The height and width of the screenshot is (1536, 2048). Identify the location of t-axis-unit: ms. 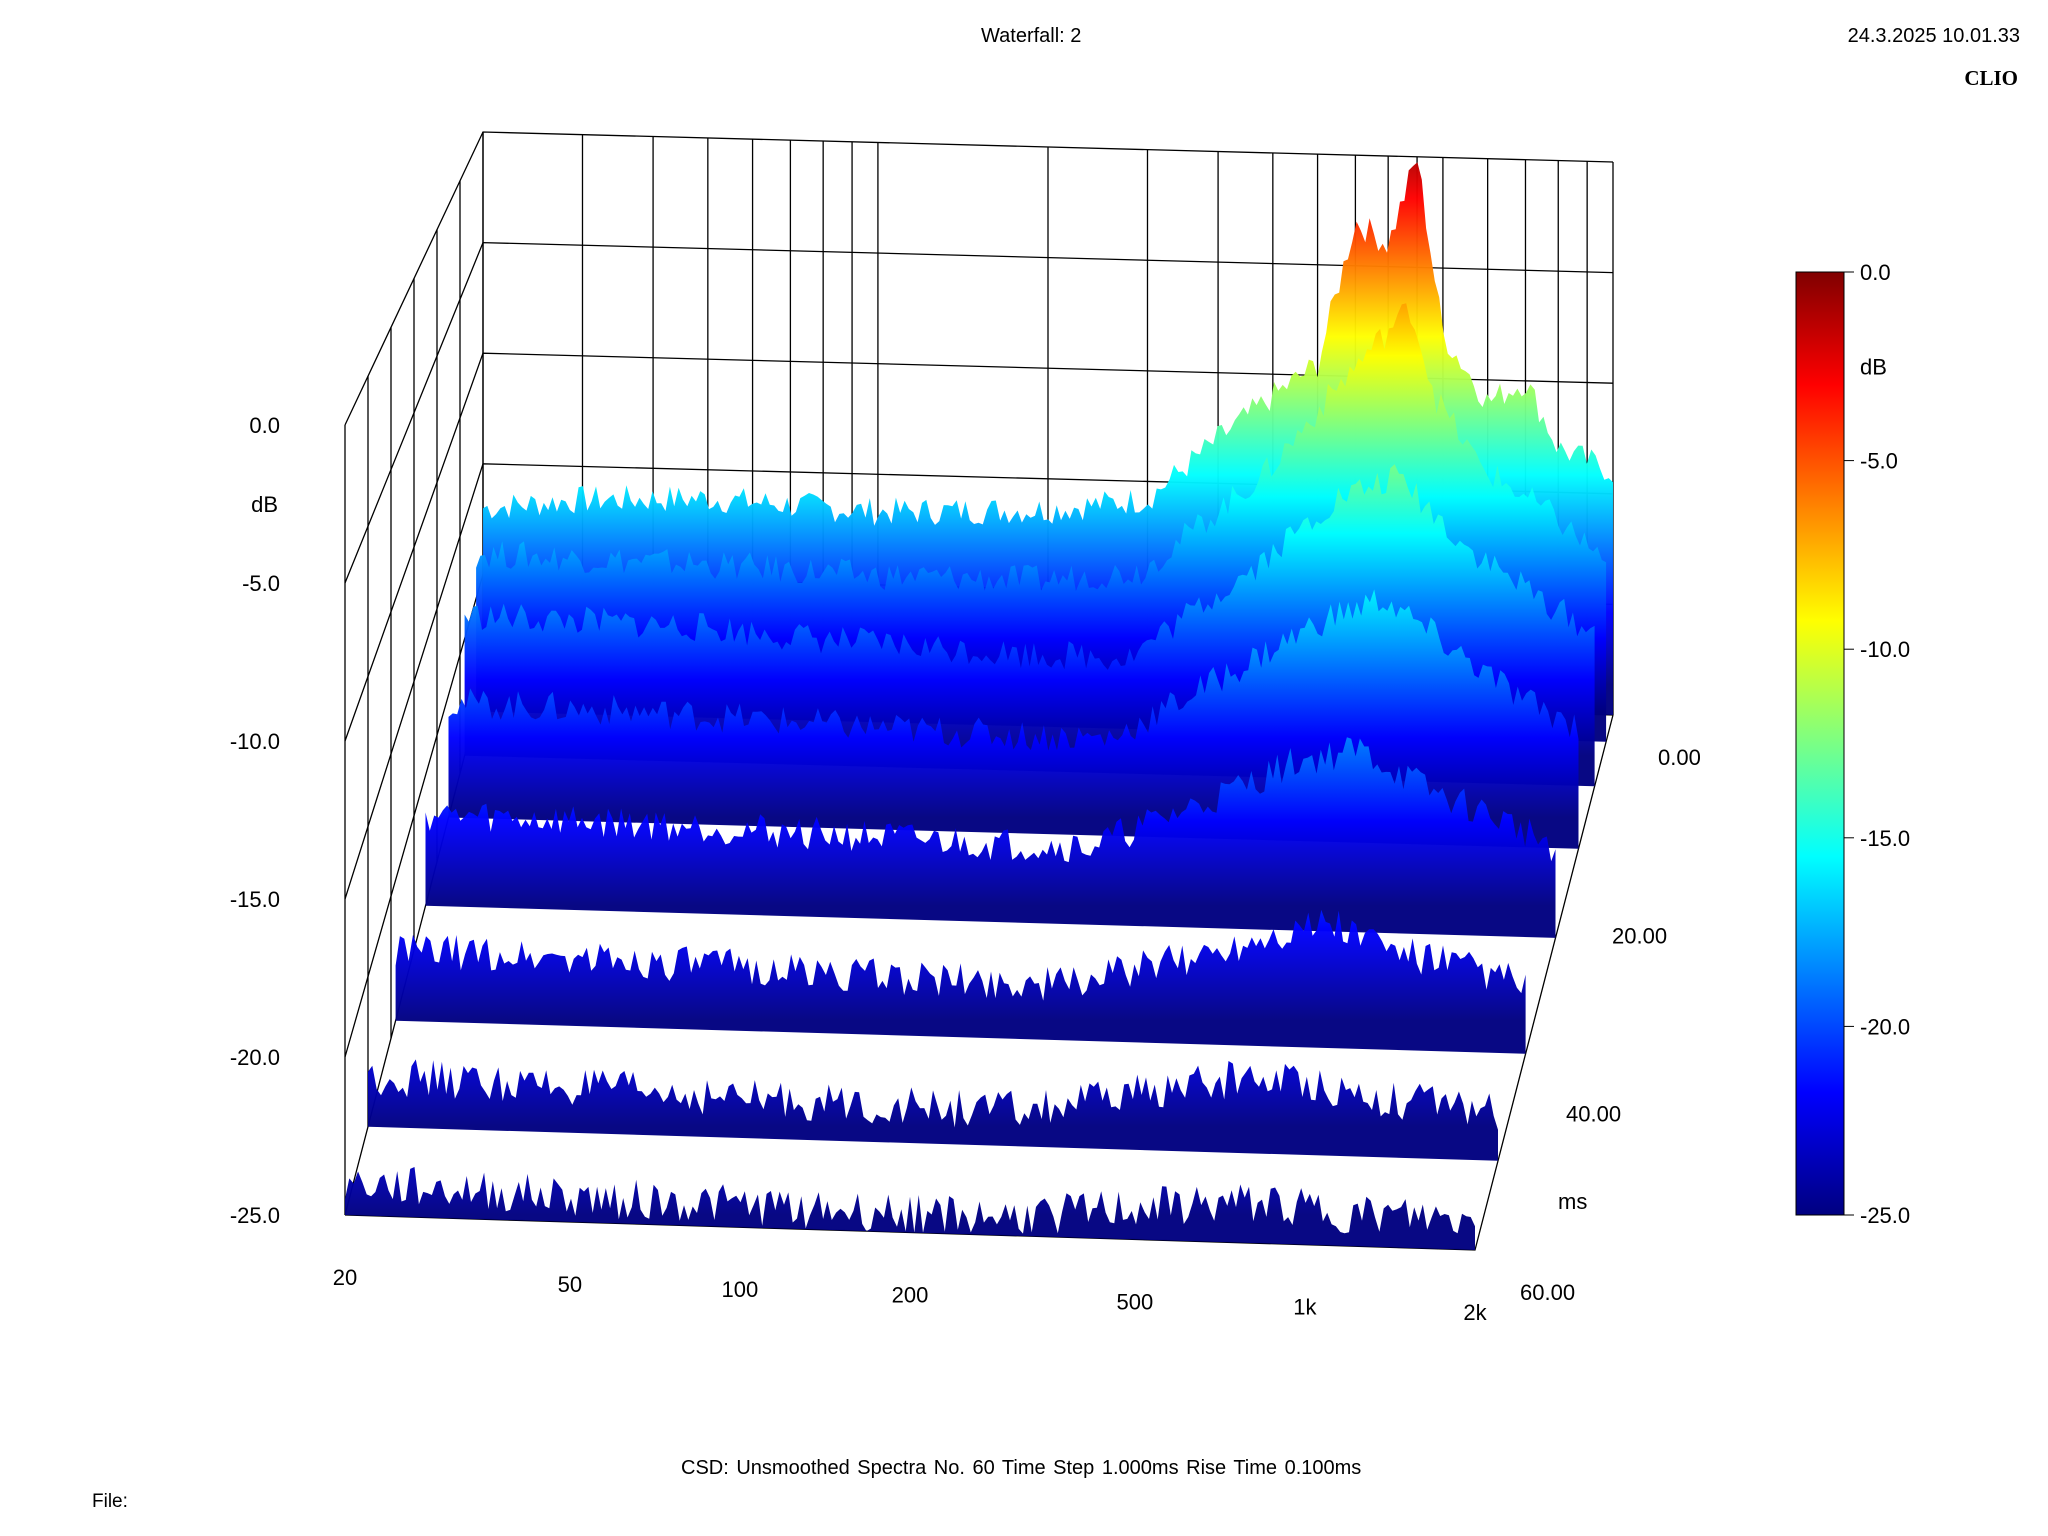
(1572, 1201).